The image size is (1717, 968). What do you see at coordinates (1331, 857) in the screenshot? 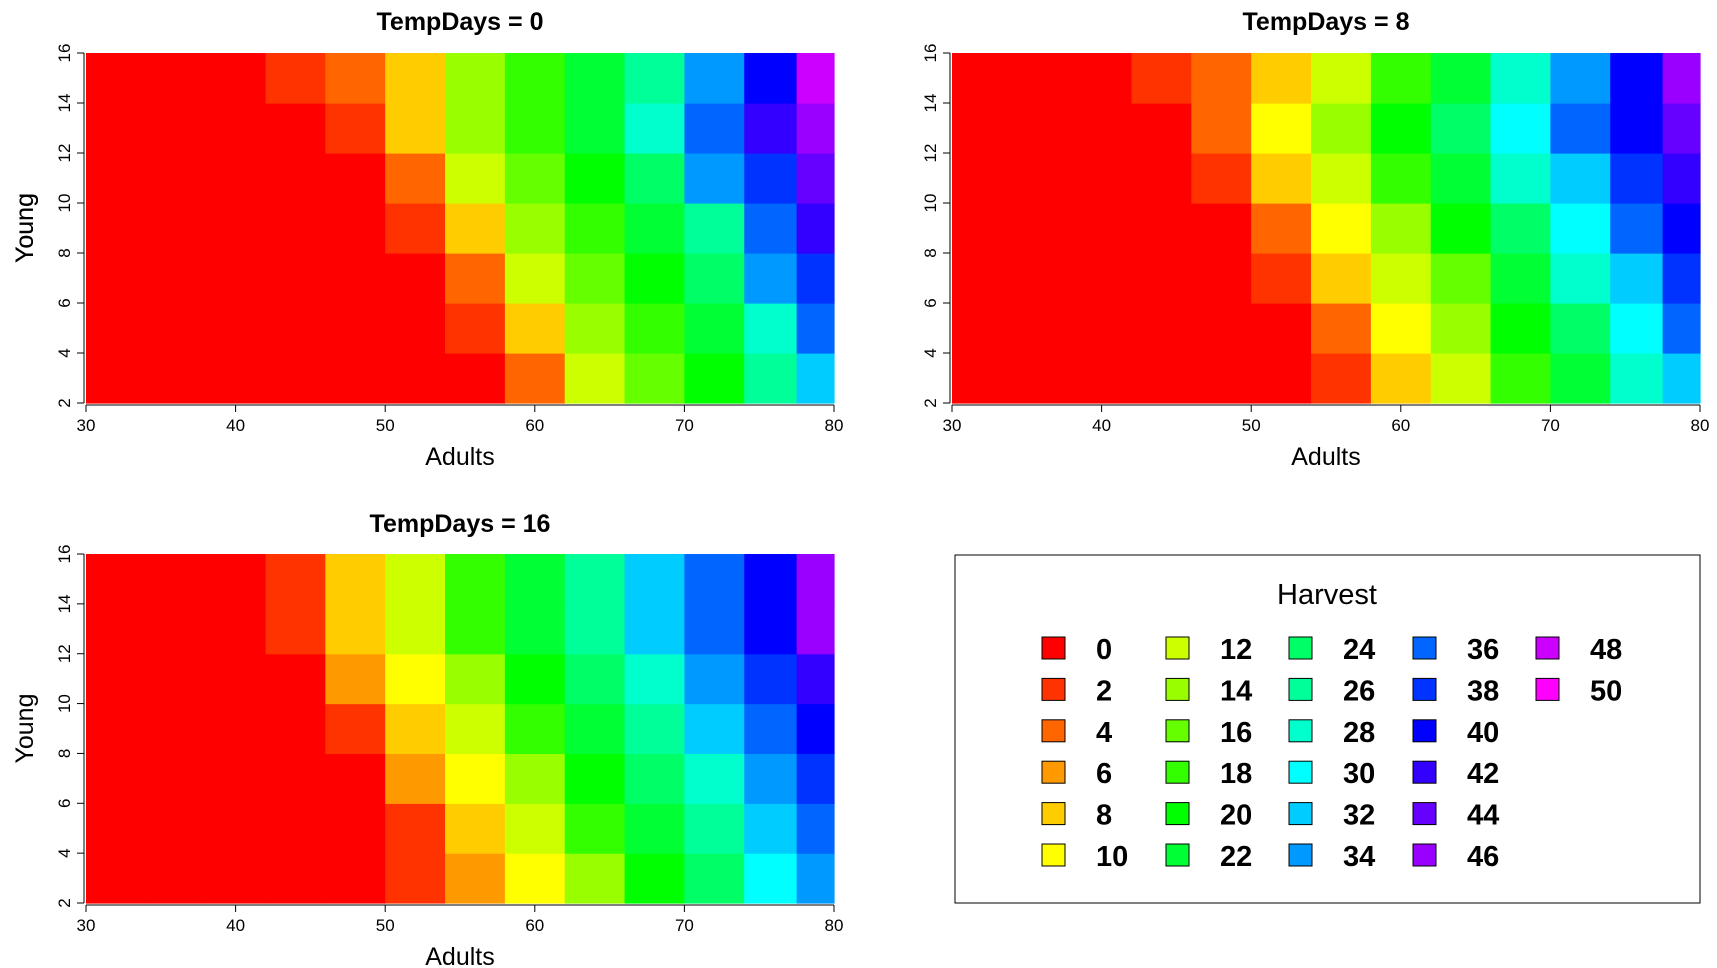
I see `legend-item: 34` at bounding box center [1331, 857].